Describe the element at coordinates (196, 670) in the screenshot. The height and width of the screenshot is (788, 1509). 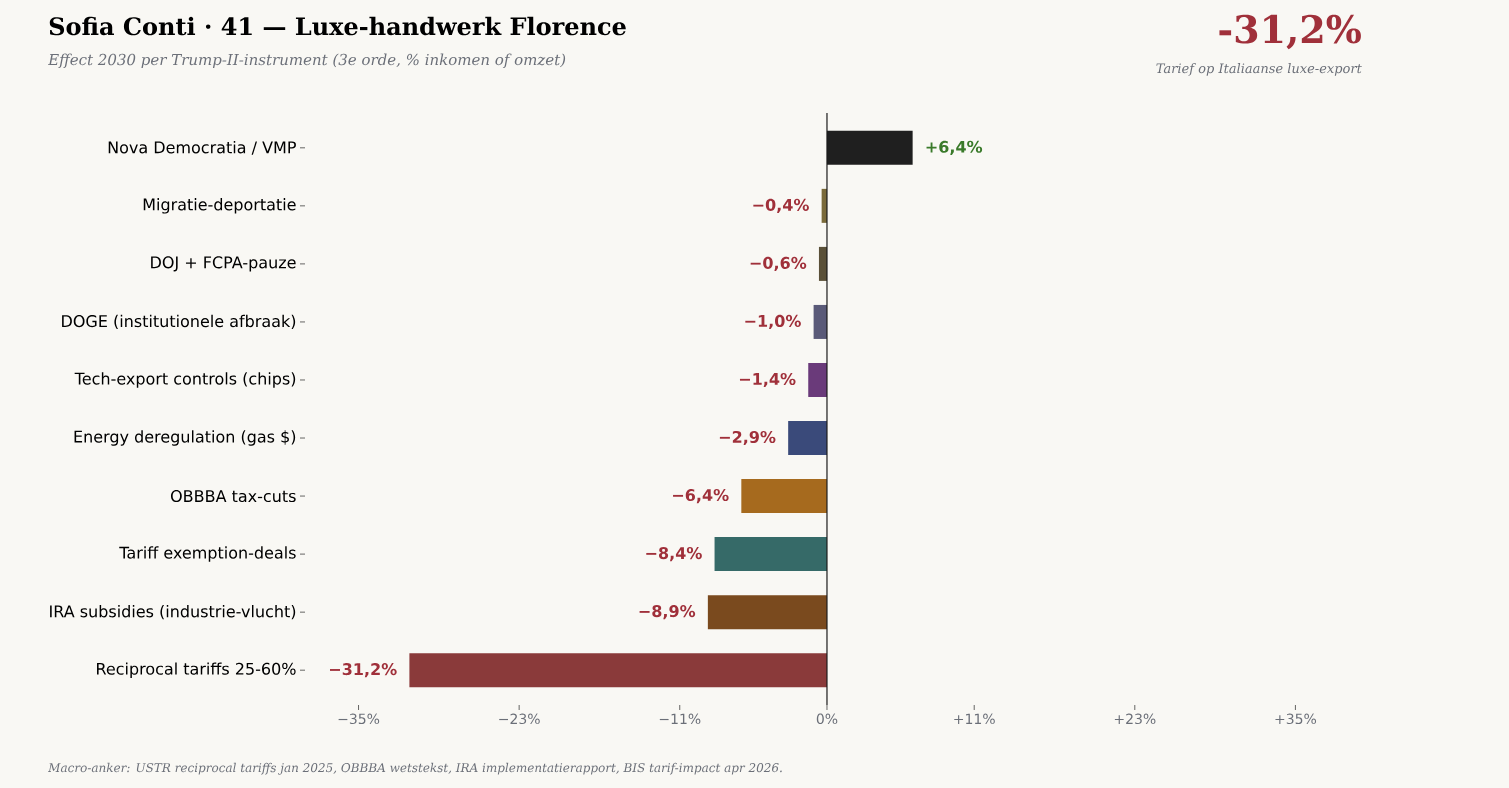
I see `y-tick-label: Reciprocal tariffs 25-60%` at that location.